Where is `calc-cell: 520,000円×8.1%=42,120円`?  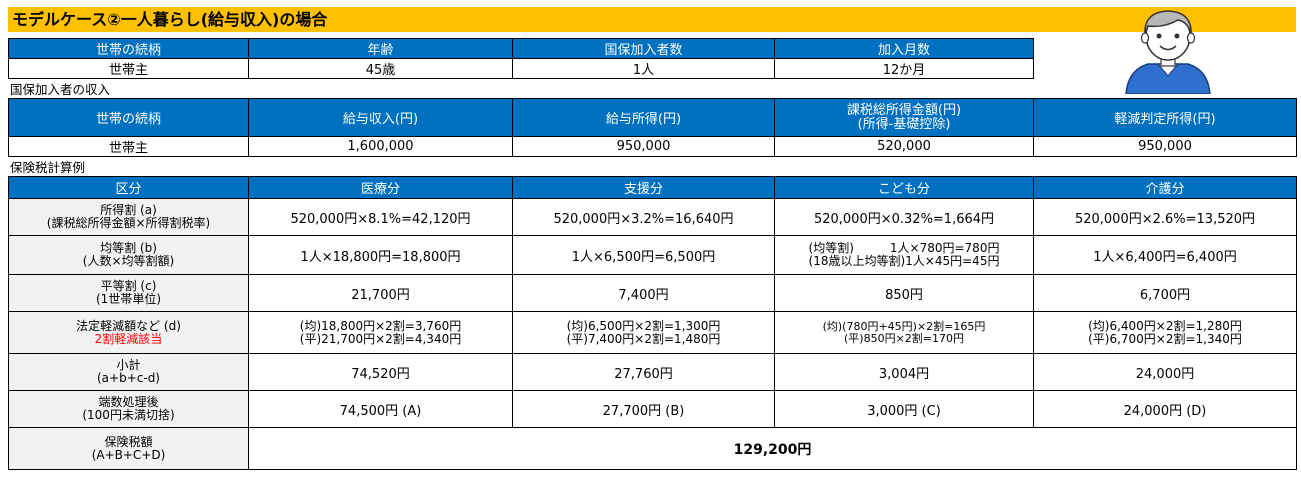
calc-cell: 520,000円×8.1%=42,120円 is located at coordinates (380, 217).